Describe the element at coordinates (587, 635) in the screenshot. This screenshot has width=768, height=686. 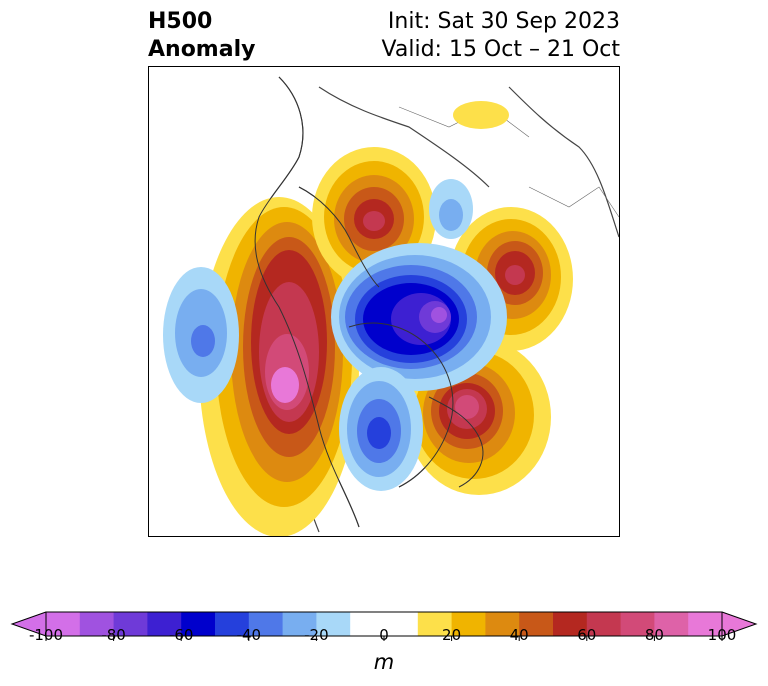
I see `colorbar-tick-label: 60` at that location.